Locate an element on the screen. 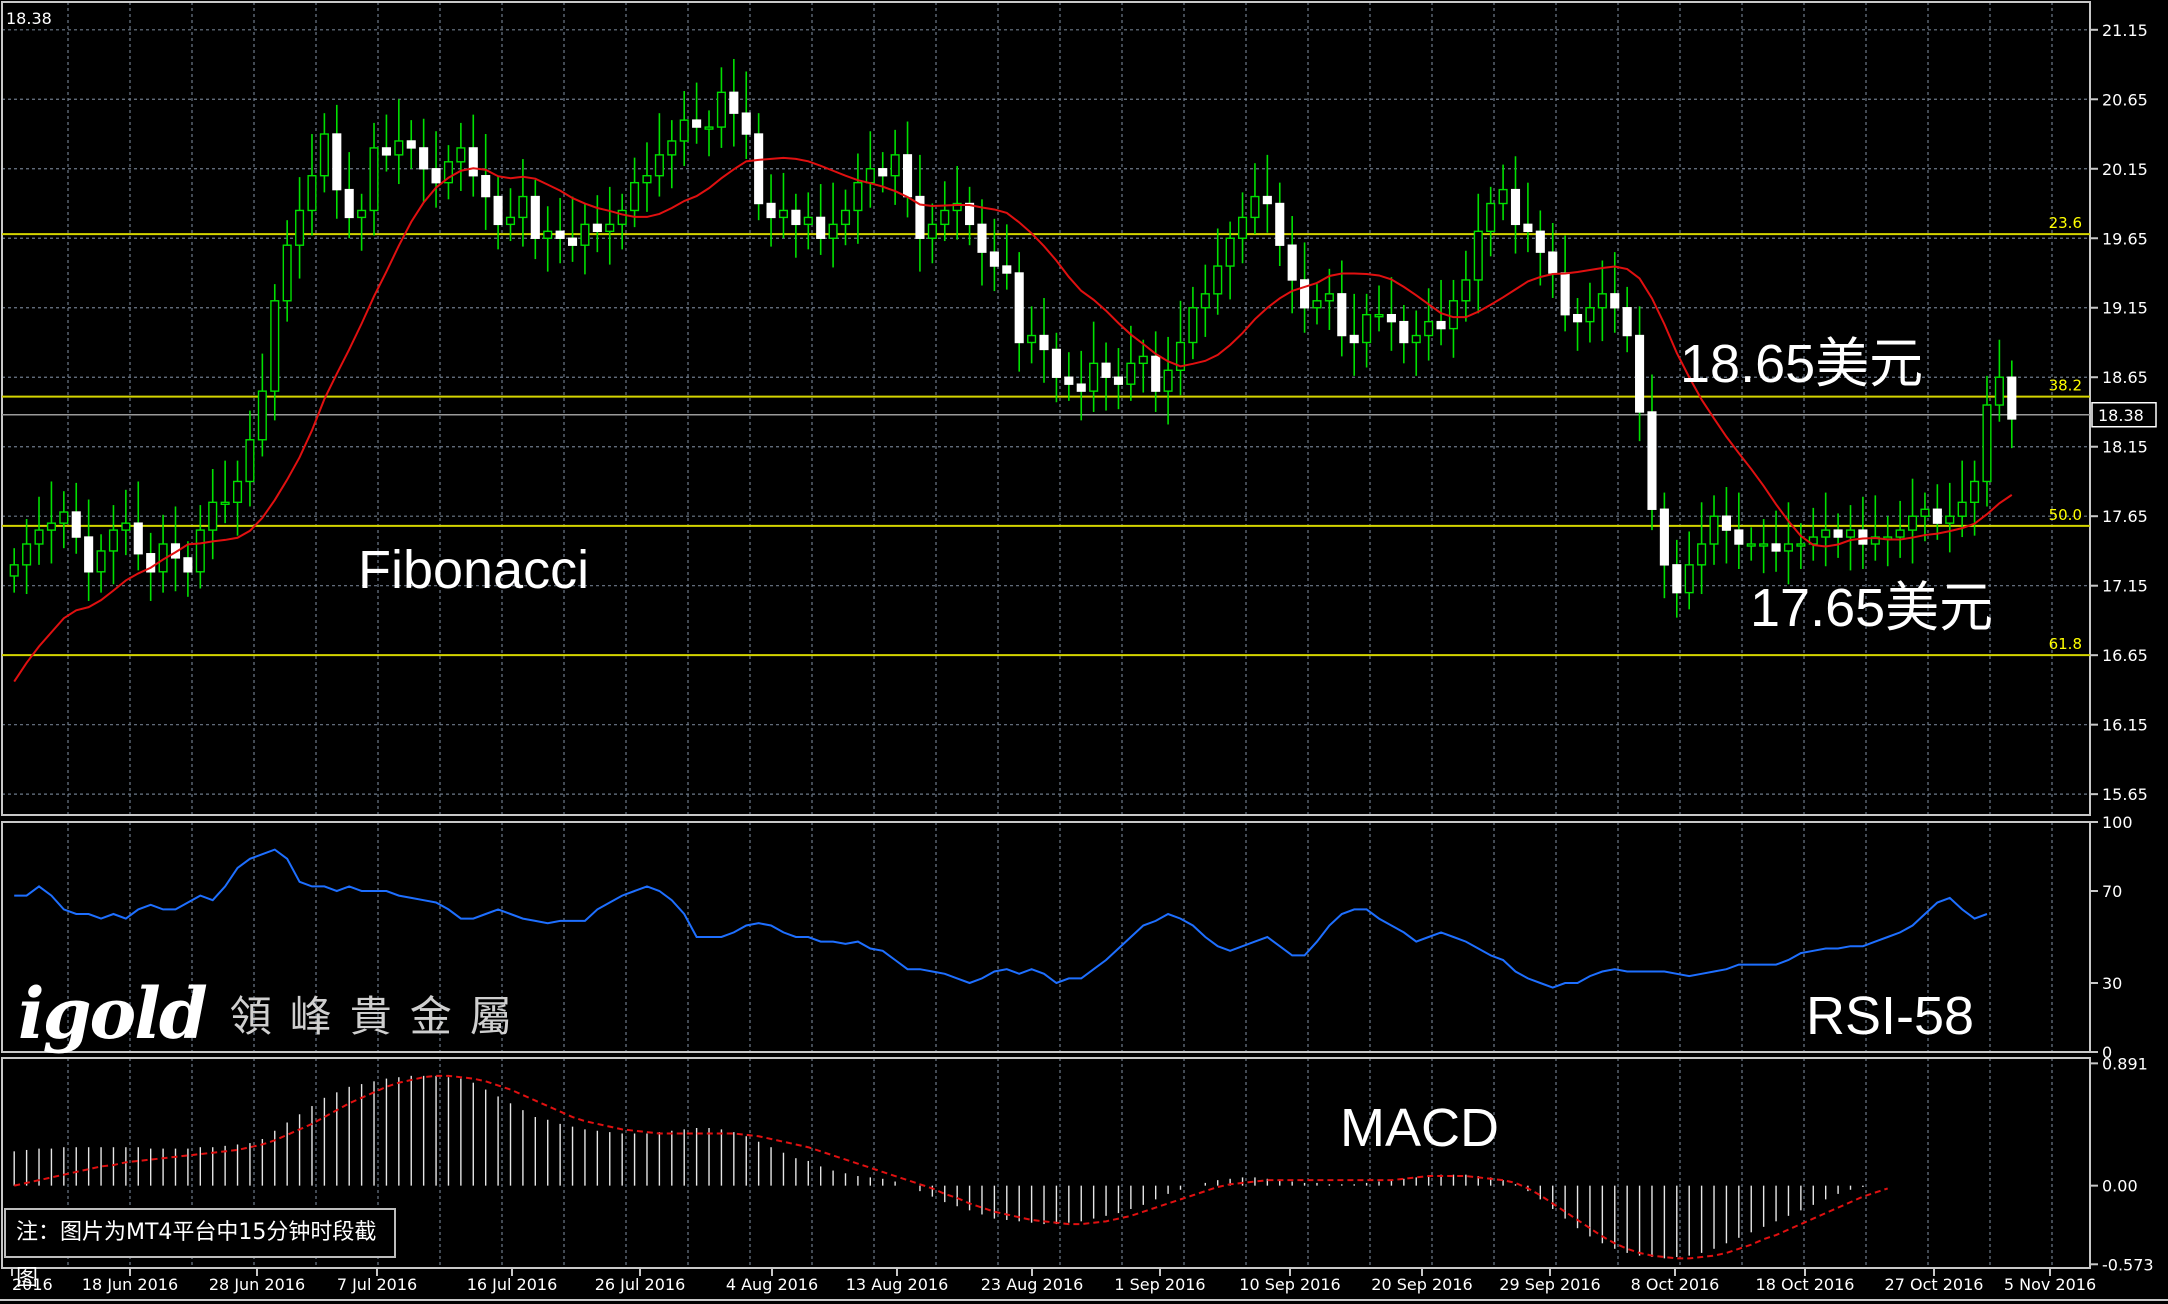 This screenshot has width=2168, height=1304. price-tick-label: 19.65 is located at coordinates (2125, 238).